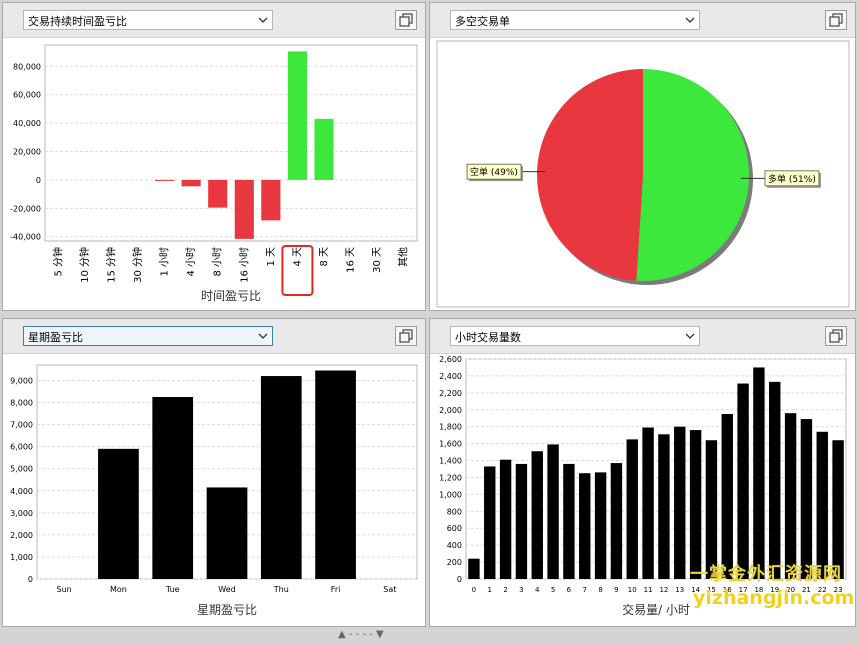 Image resolution: width=859 pixels, height=645 pixels. Describe the element at coordinates (148, 336) in the screenshot. I see `chart-selector-dropdown: 星期盈亏比` at that location.